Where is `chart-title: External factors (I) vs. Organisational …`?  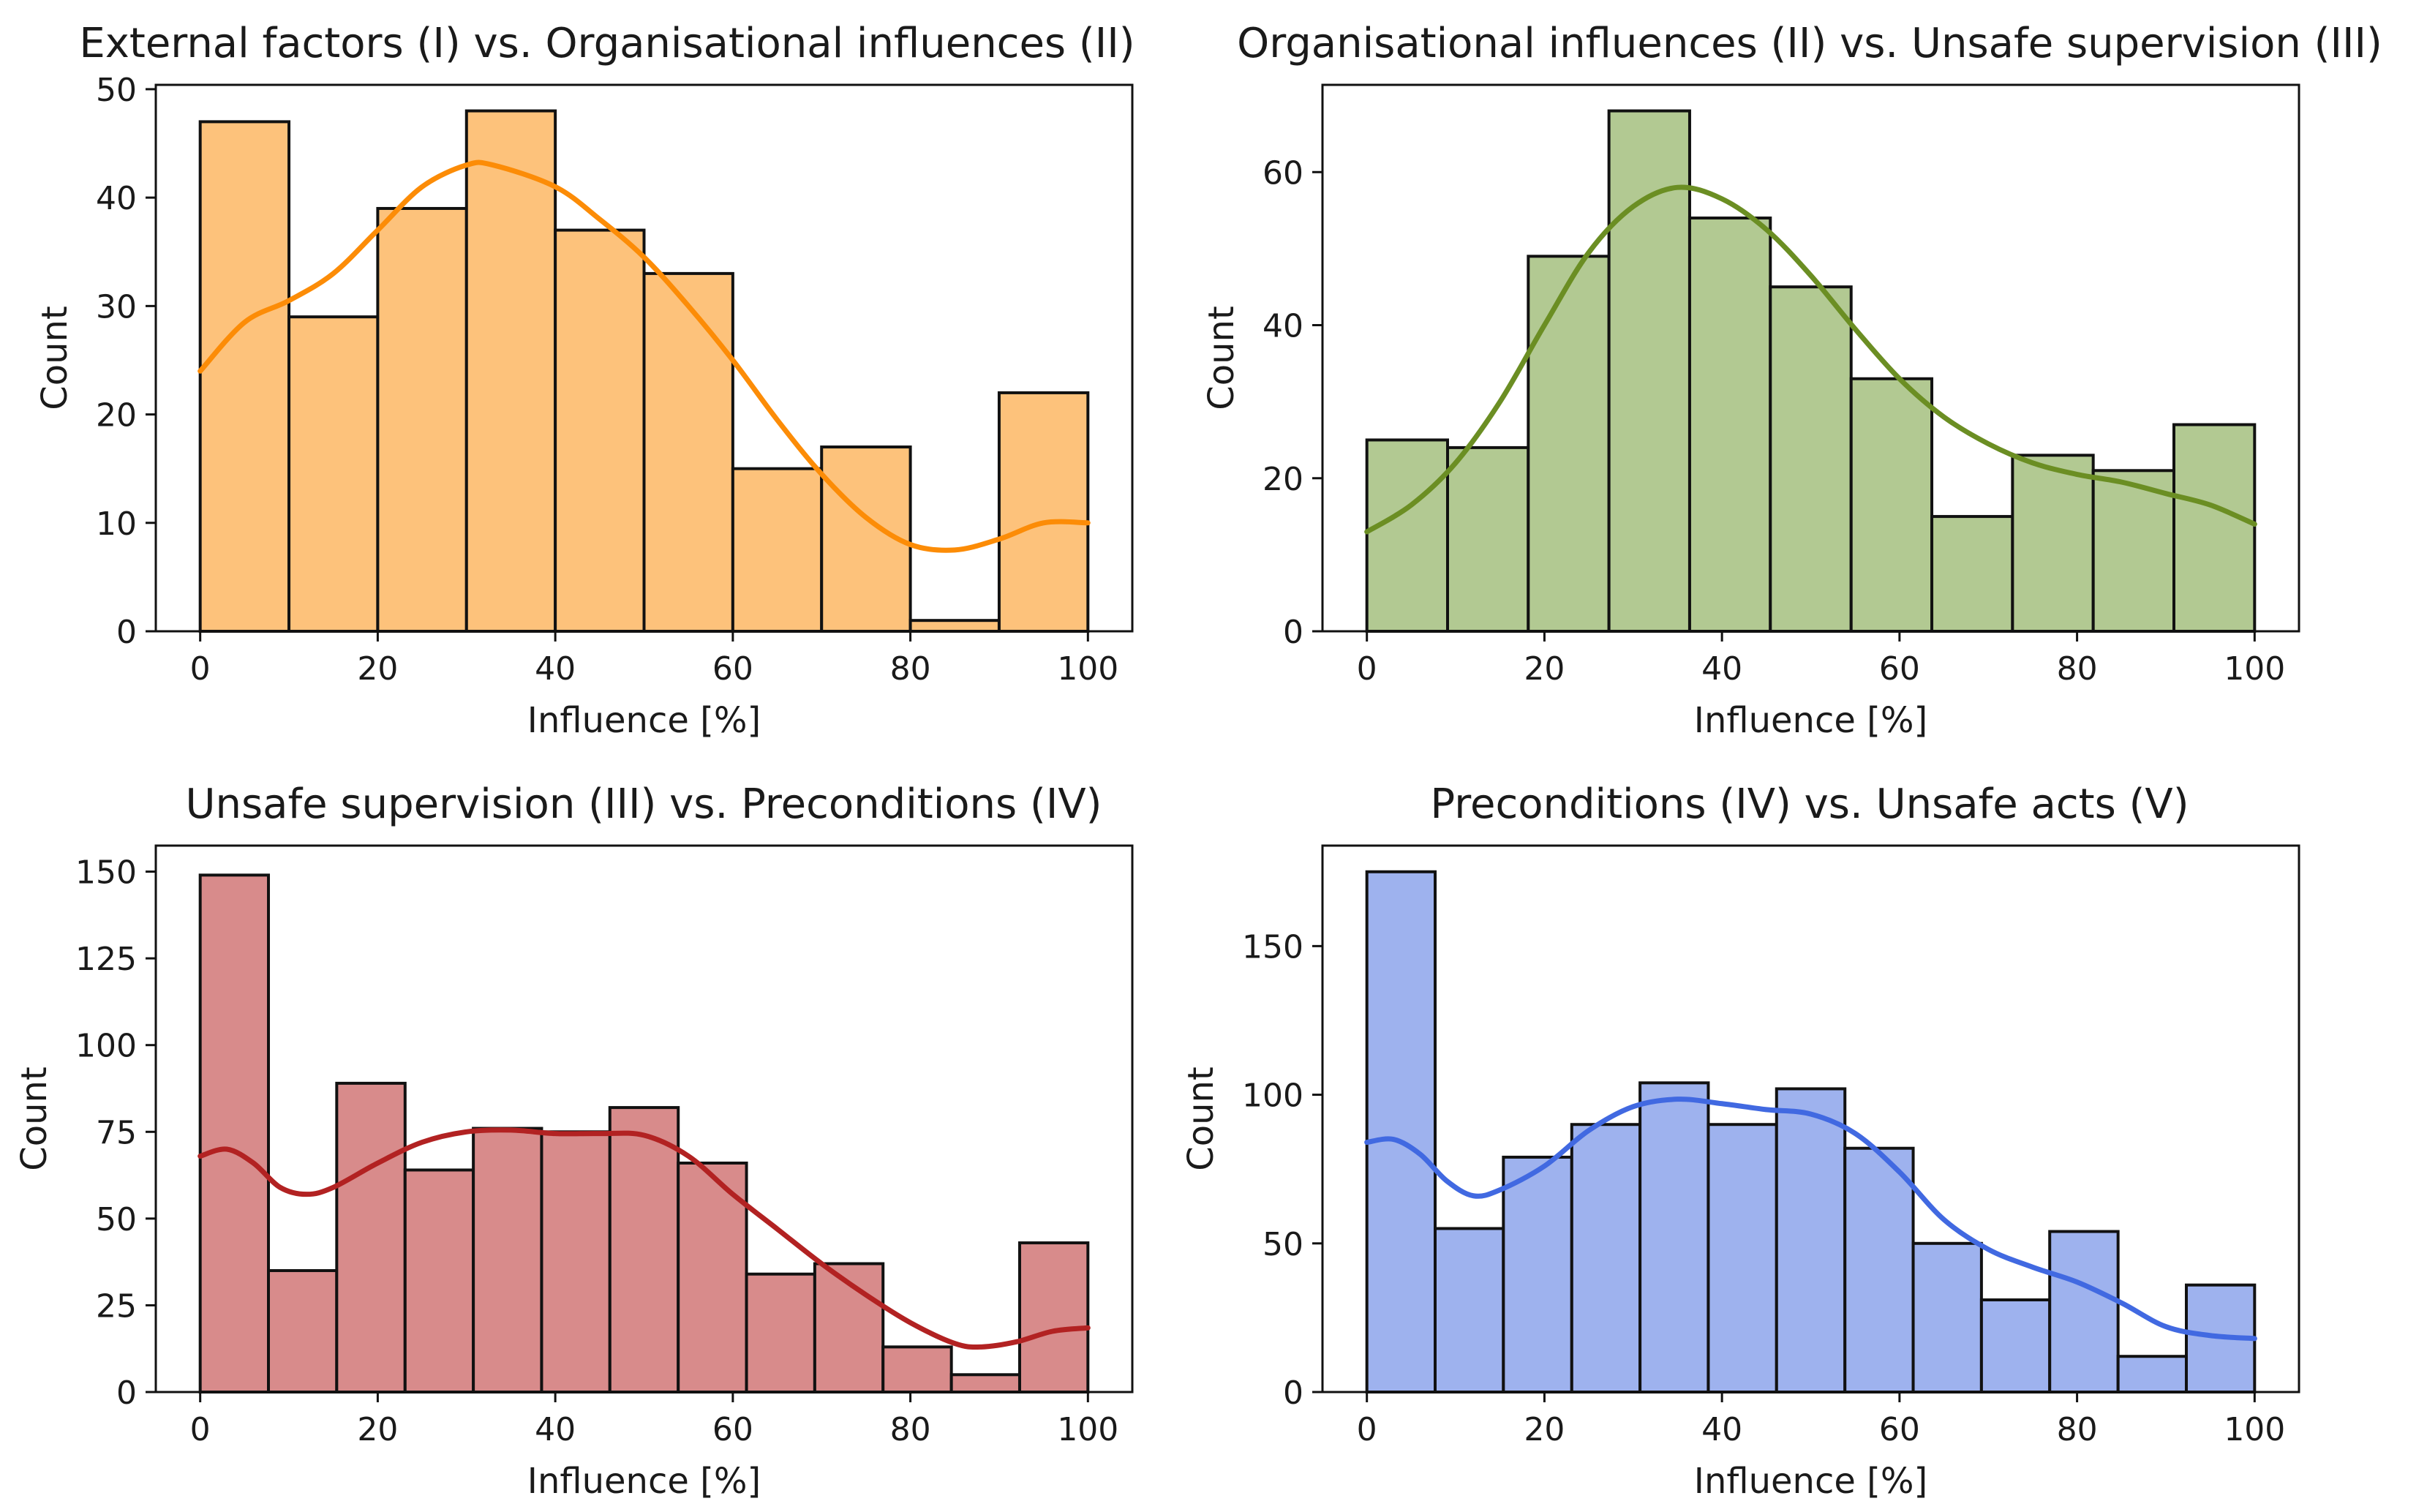
chart-title: External factors (I) vs. Organisational … is located at coordinates (607, 43).